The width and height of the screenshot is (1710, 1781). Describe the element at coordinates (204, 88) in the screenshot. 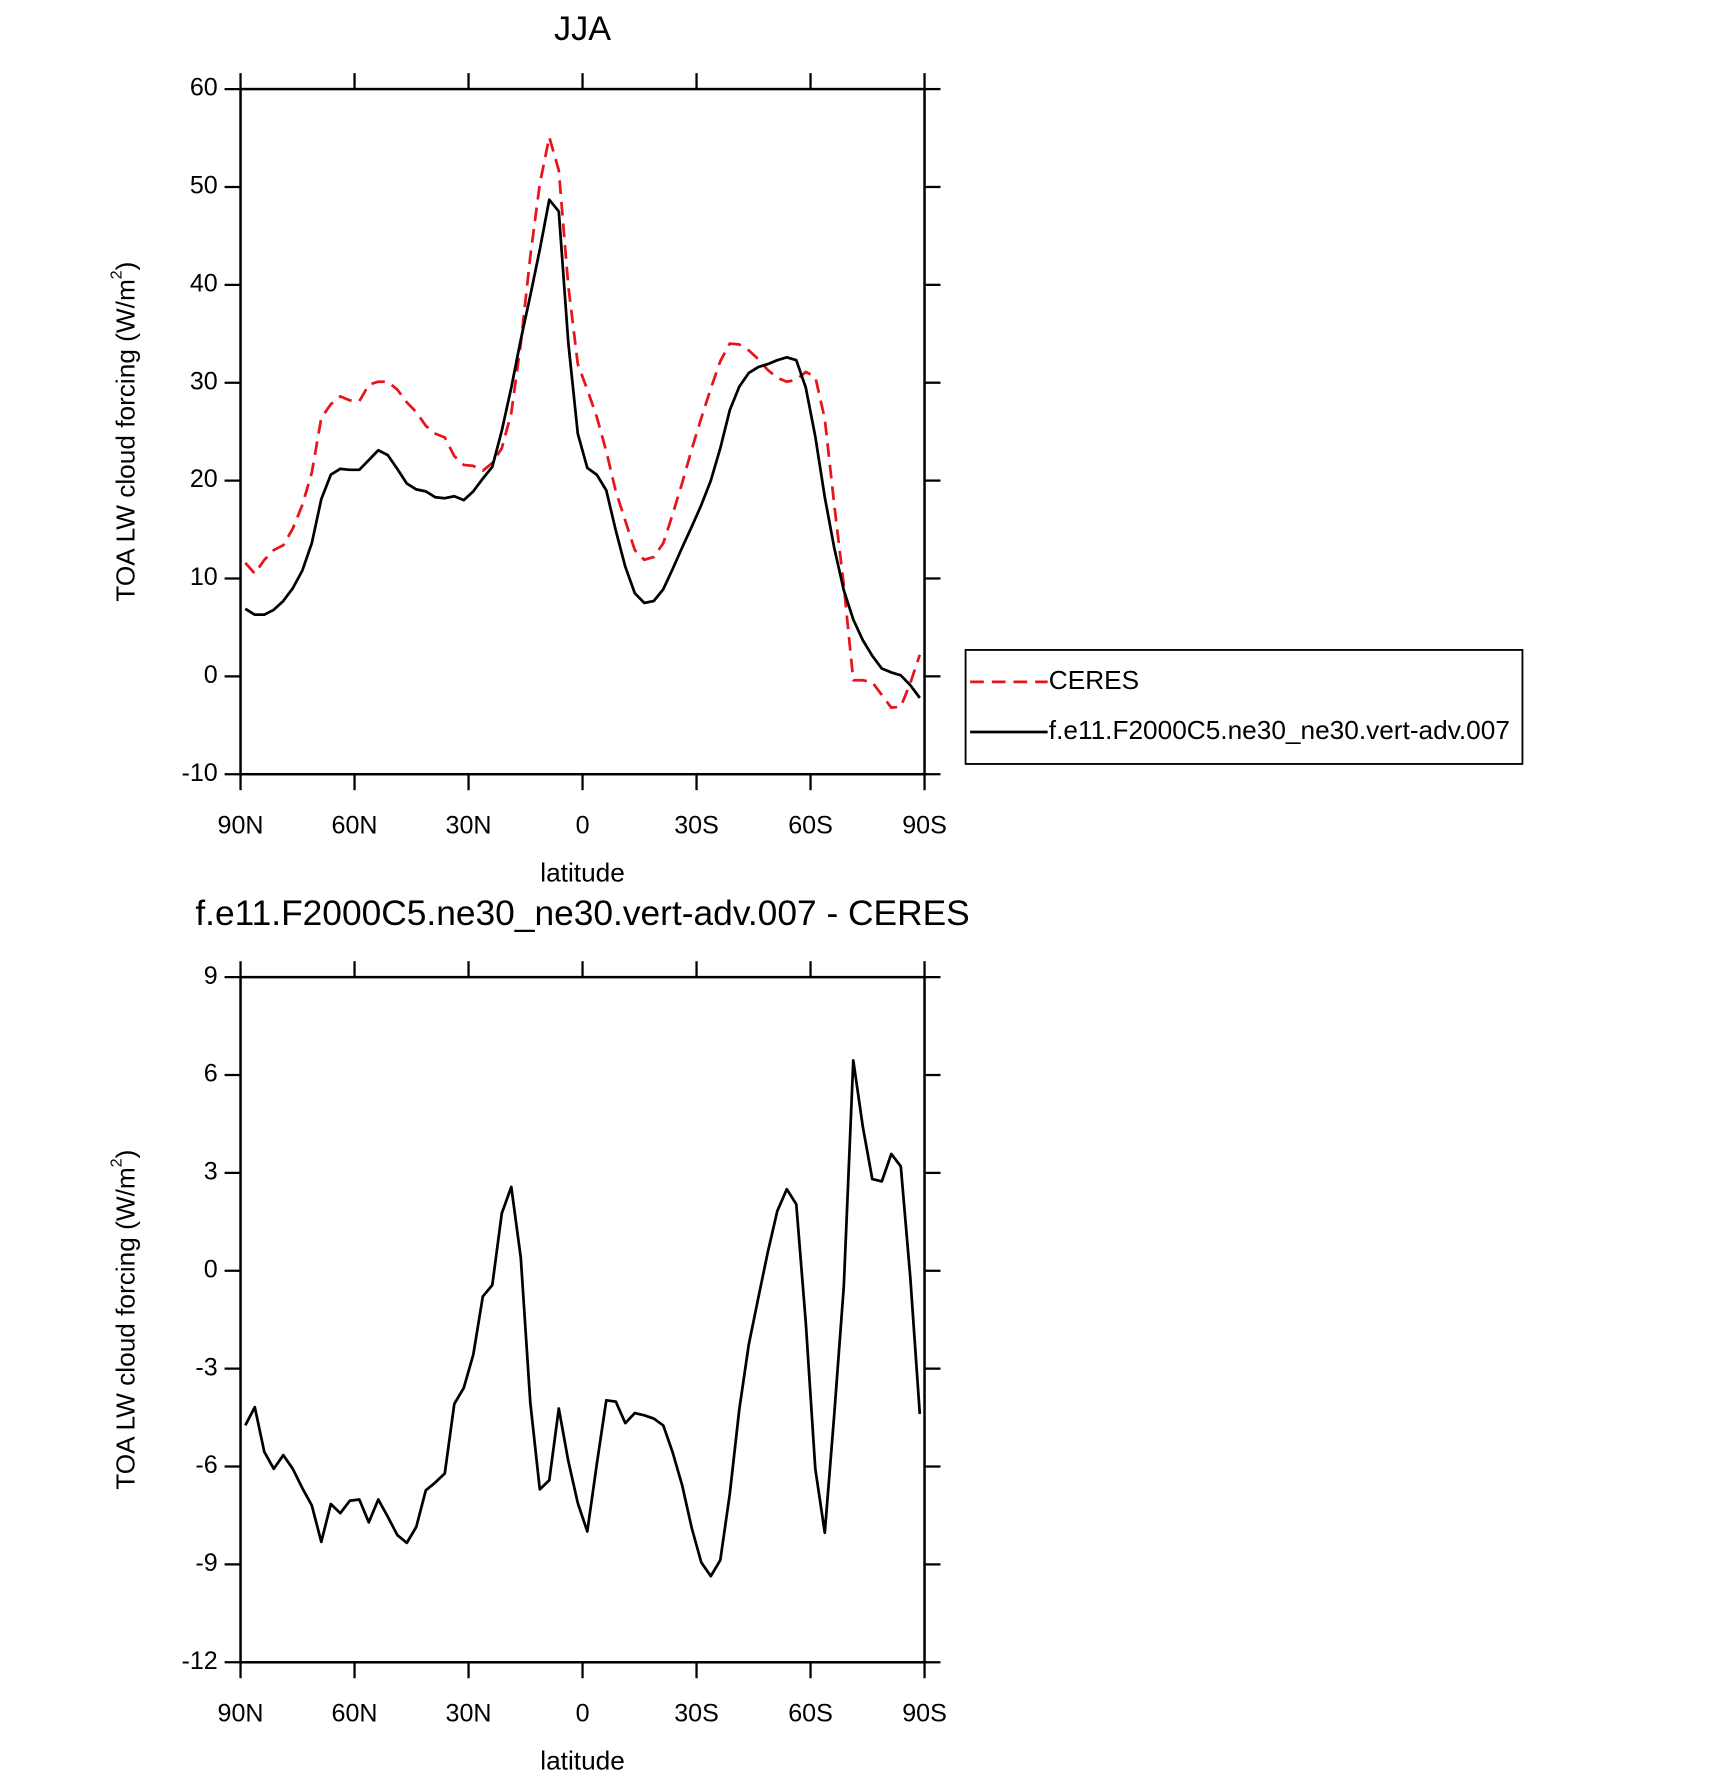

I see `y-tick-label: 60` at that location.